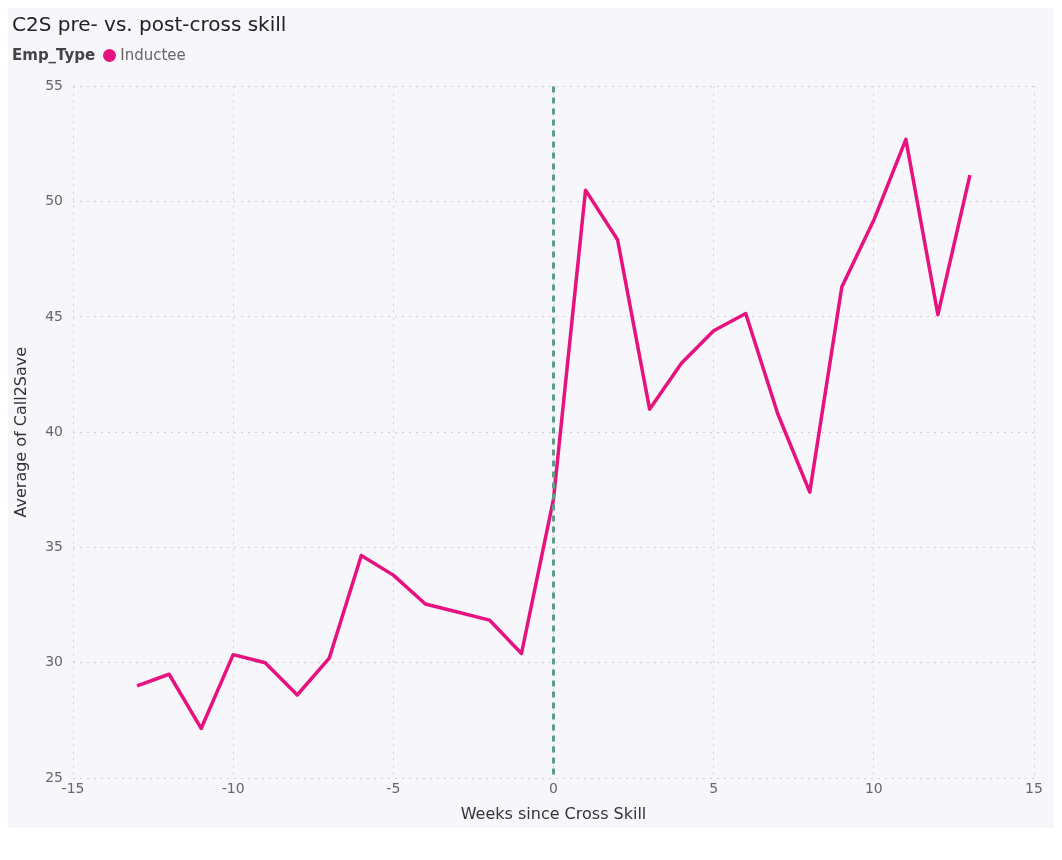  I want to click on legend-label: Inductee, so click(153, 55).